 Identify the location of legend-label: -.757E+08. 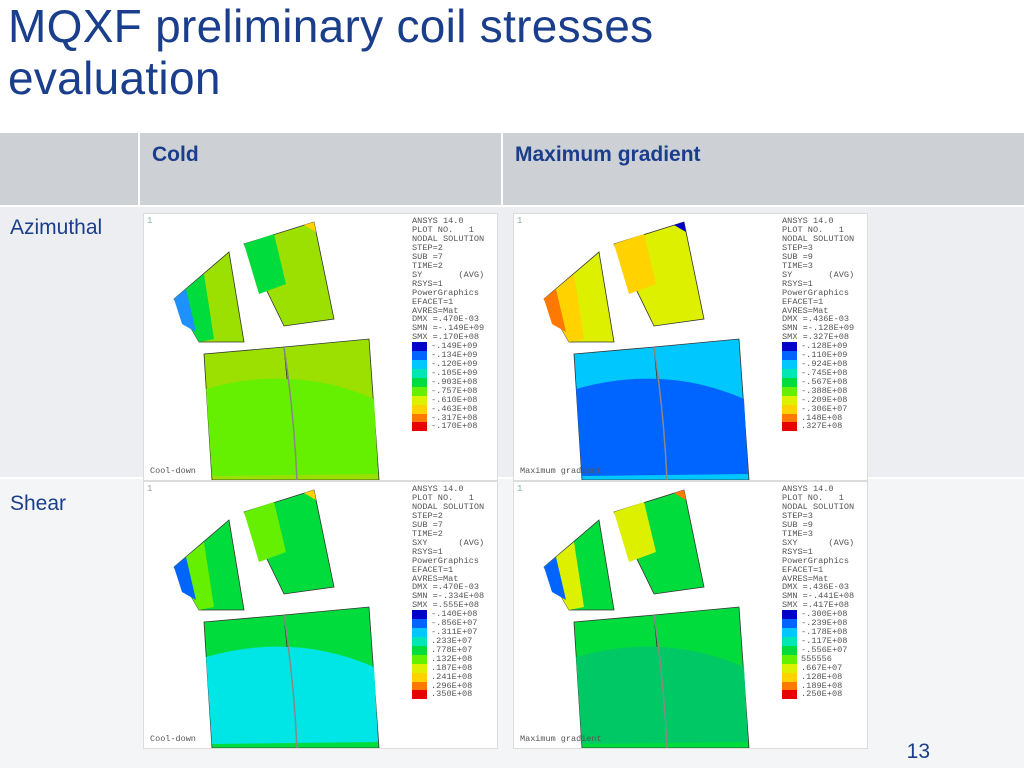
(454, 390).